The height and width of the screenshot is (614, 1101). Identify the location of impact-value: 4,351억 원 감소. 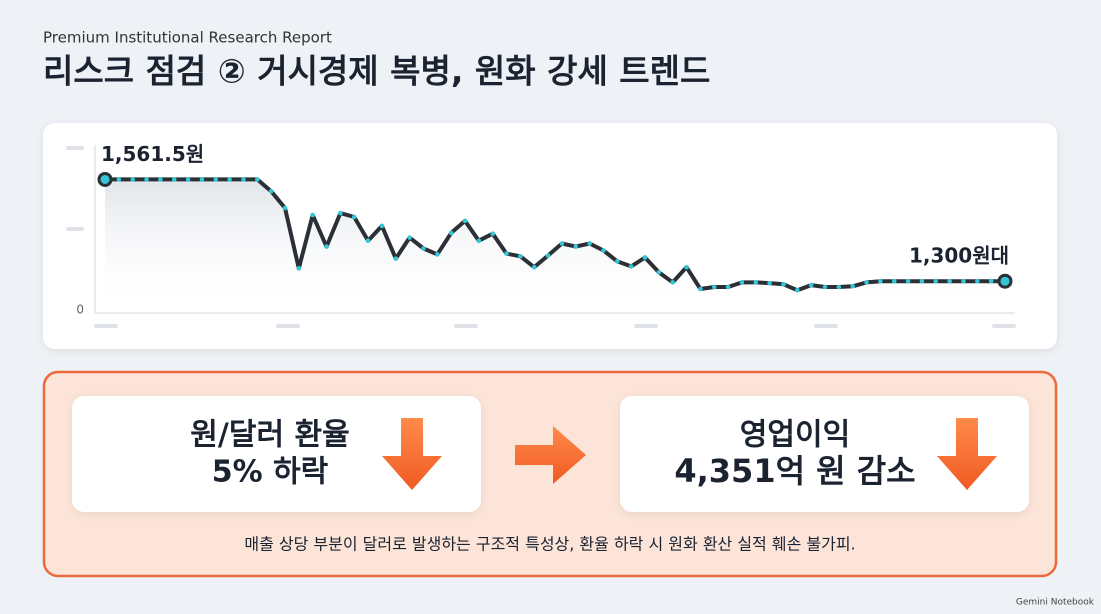
(794, 471).